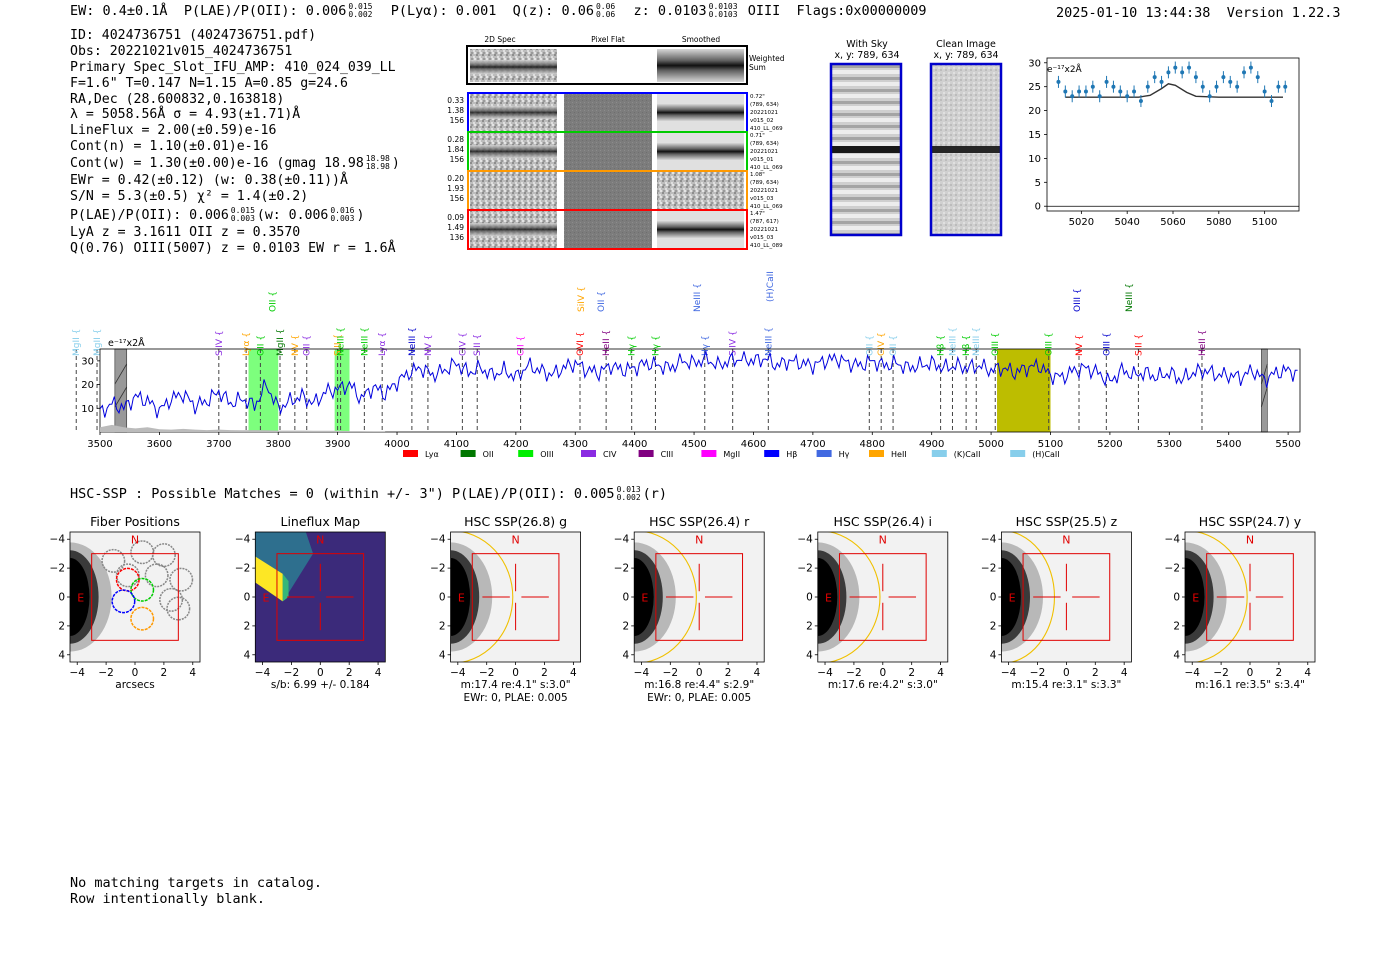  I want to click on hsc-panel-title: HSC SSP(26.4) r, so click(699, 521).